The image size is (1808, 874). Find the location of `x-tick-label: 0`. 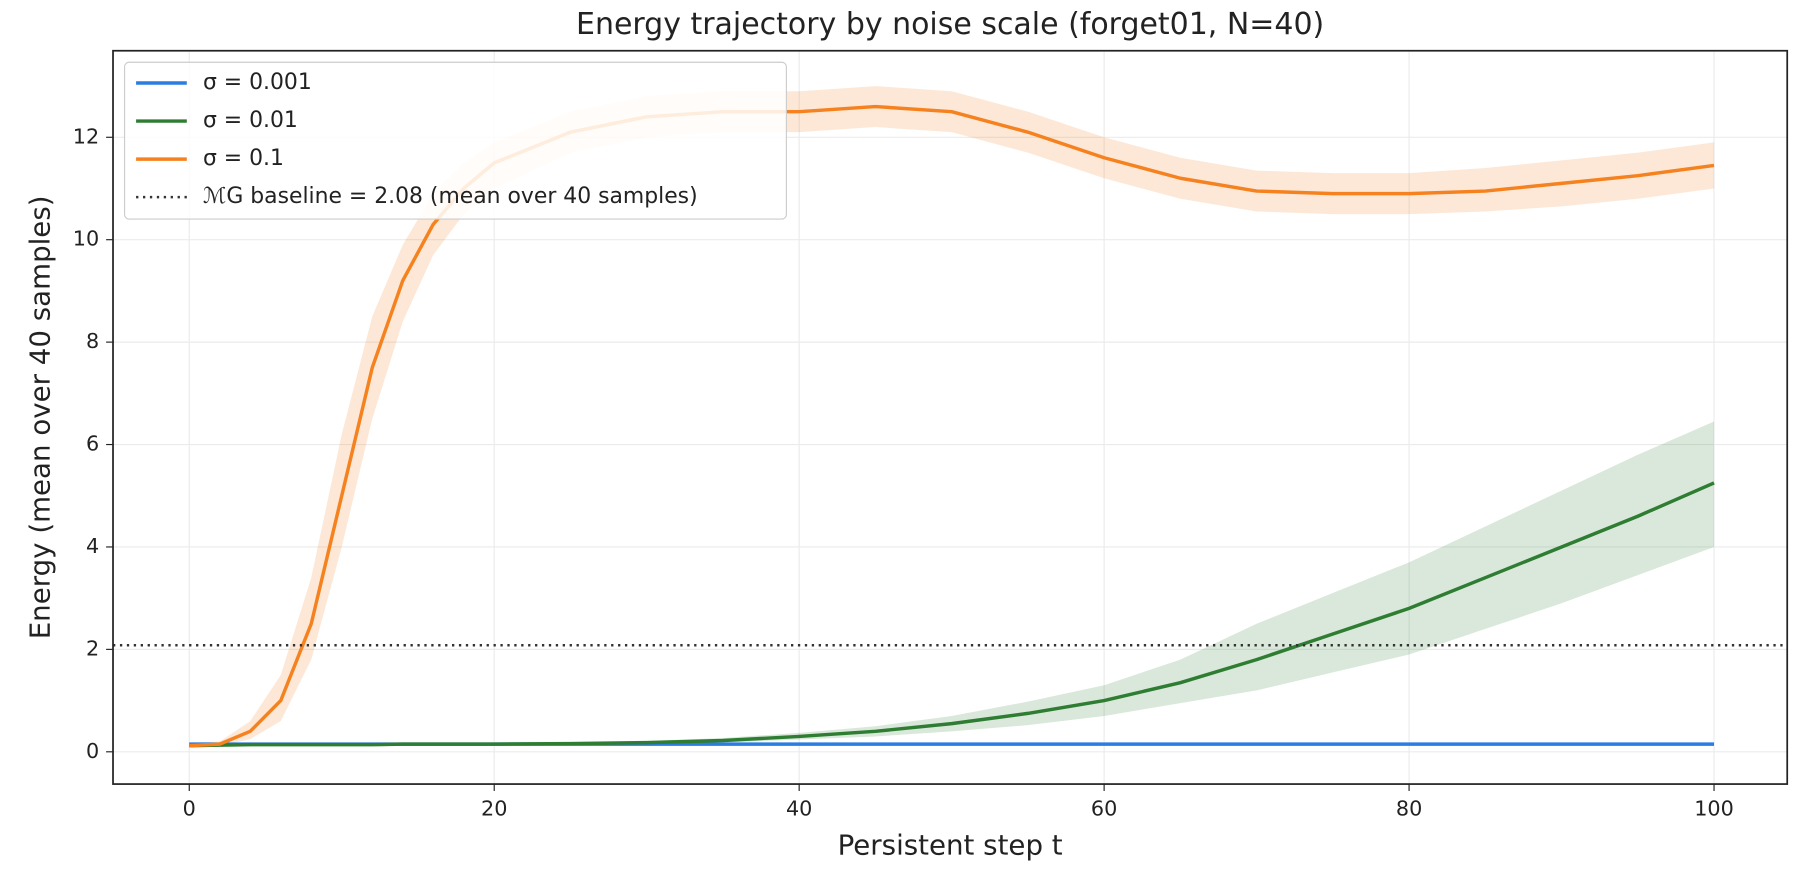

x-tick-label: 0 is located at coordinates (189, 808).